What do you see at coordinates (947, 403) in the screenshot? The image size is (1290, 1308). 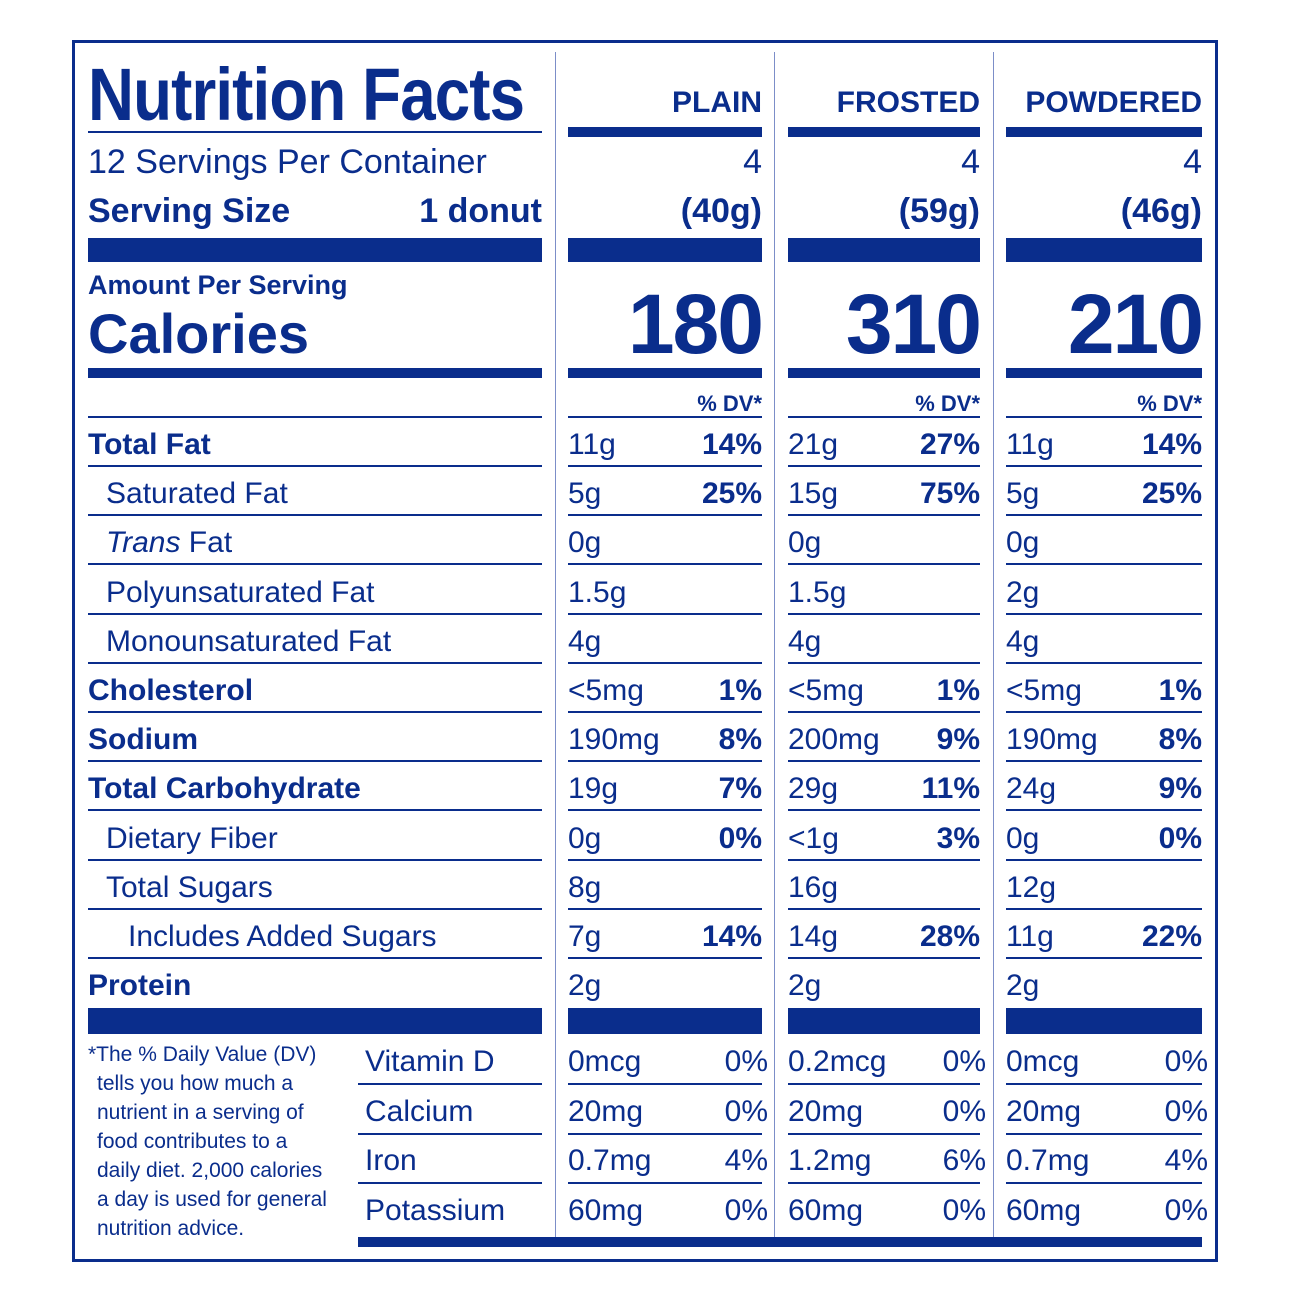 I see `dv-header: % DV*` at bounding box center [947, 403].